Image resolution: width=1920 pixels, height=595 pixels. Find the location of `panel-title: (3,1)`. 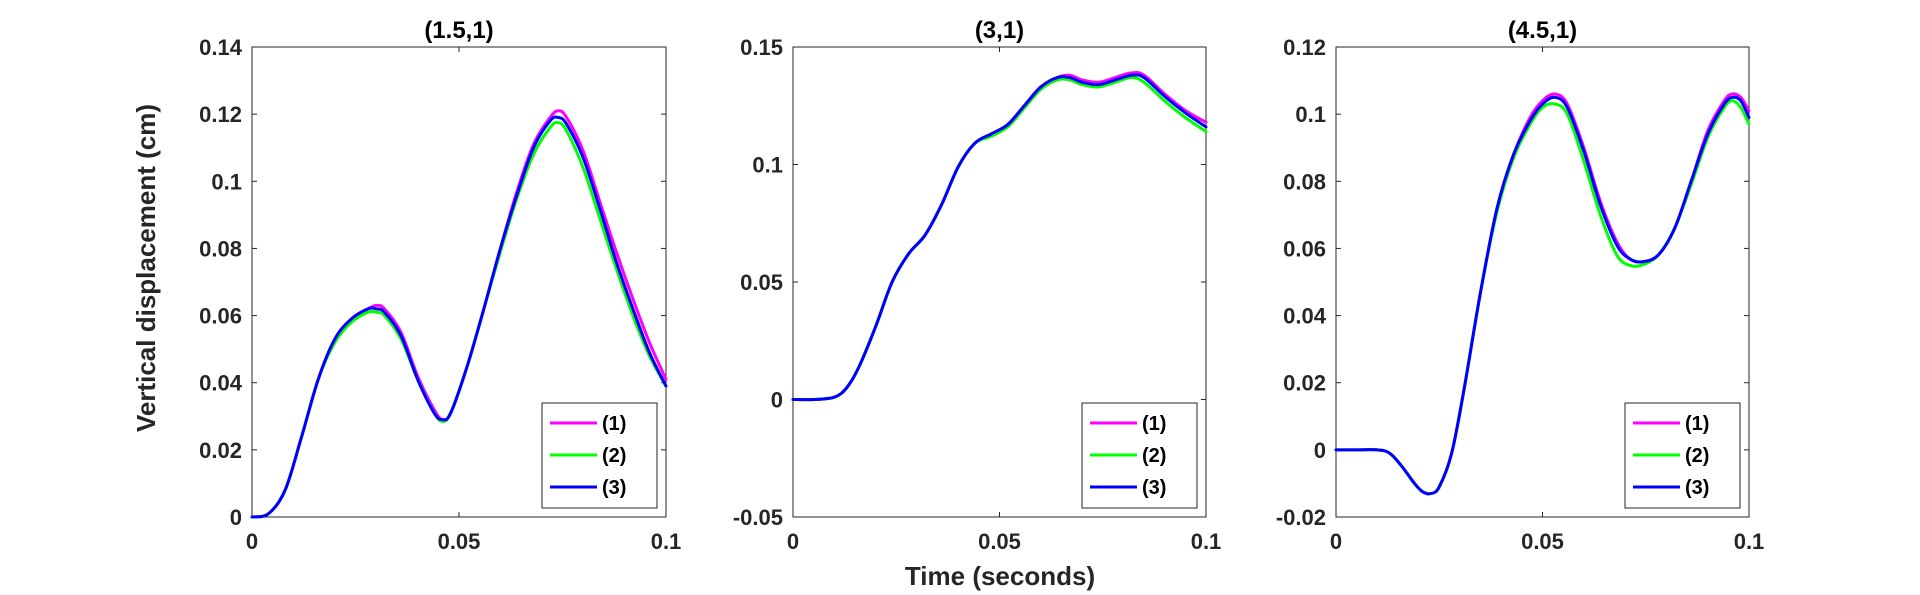

panel-title: (3,1) is located at coordinates (999, 30).